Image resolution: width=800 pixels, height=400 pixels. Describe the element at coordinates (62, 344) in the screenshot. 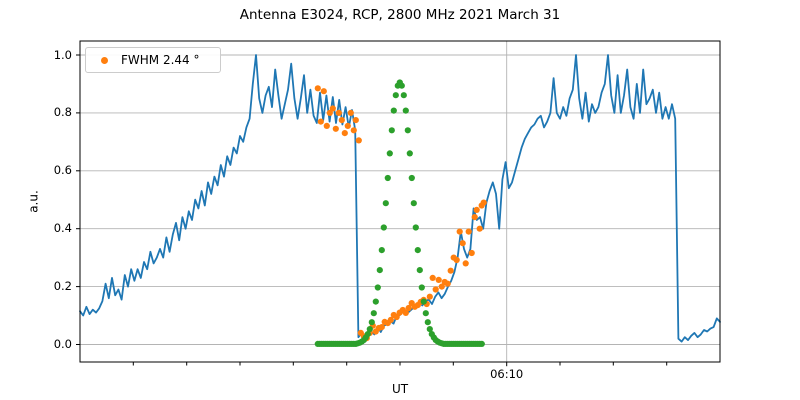

I see `y-tick-label: 0.0` at that location.